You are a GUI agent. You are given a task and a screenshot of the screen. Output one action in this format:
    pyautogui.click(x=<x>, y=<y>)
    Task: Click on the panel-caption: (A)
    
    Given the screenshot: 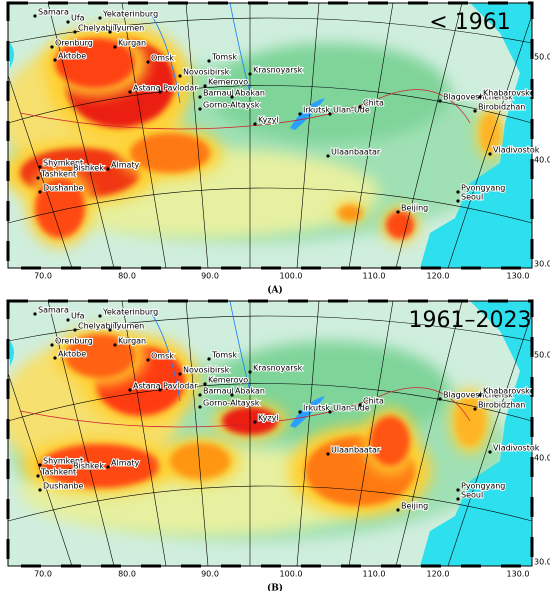 What is the action you would take?
    pyautogui.click(x=275, y=290)
    